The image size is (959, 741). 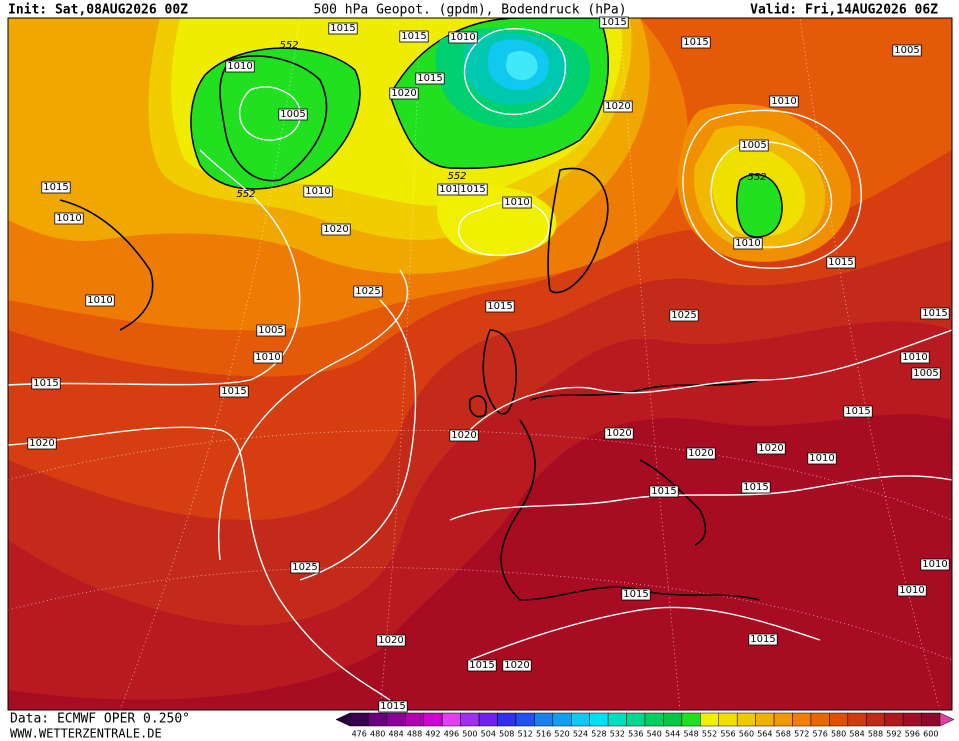 I want to click on site-url: WWW.WETTERZENTRALE.DE, so click(x=86, y=734).